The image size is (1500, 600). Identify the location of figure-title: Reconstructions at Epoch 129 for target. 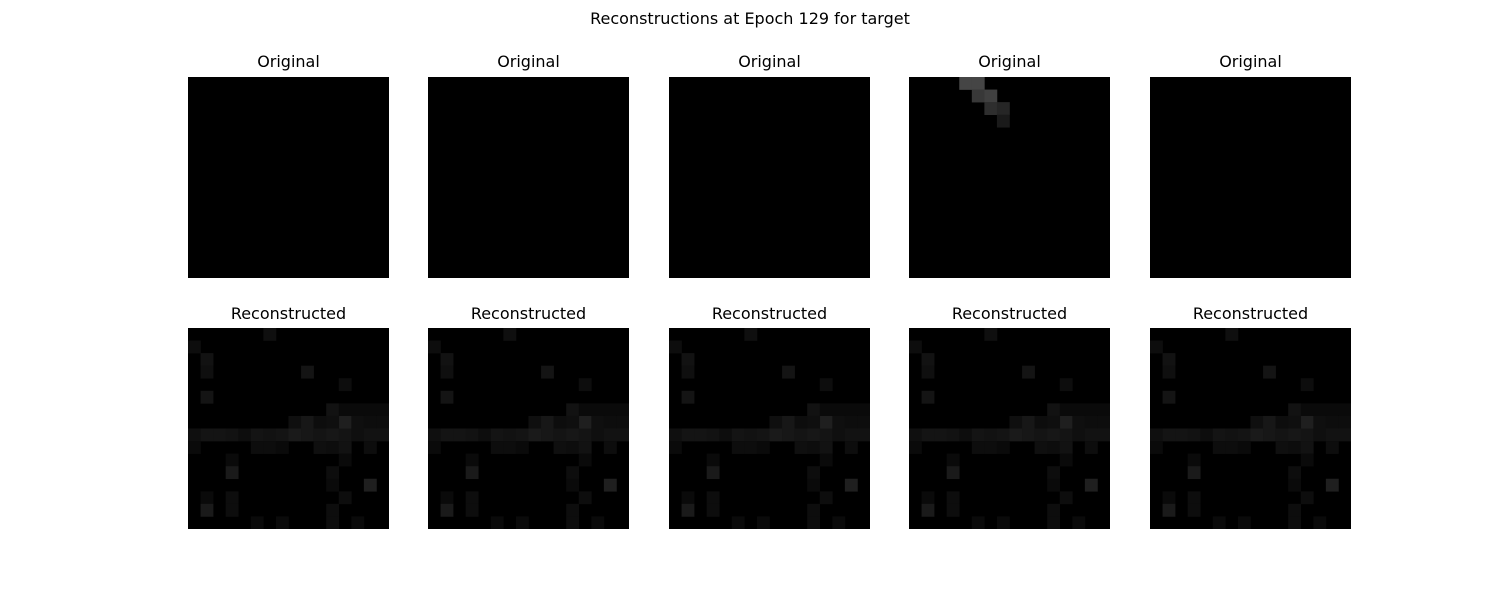
(750, 18).